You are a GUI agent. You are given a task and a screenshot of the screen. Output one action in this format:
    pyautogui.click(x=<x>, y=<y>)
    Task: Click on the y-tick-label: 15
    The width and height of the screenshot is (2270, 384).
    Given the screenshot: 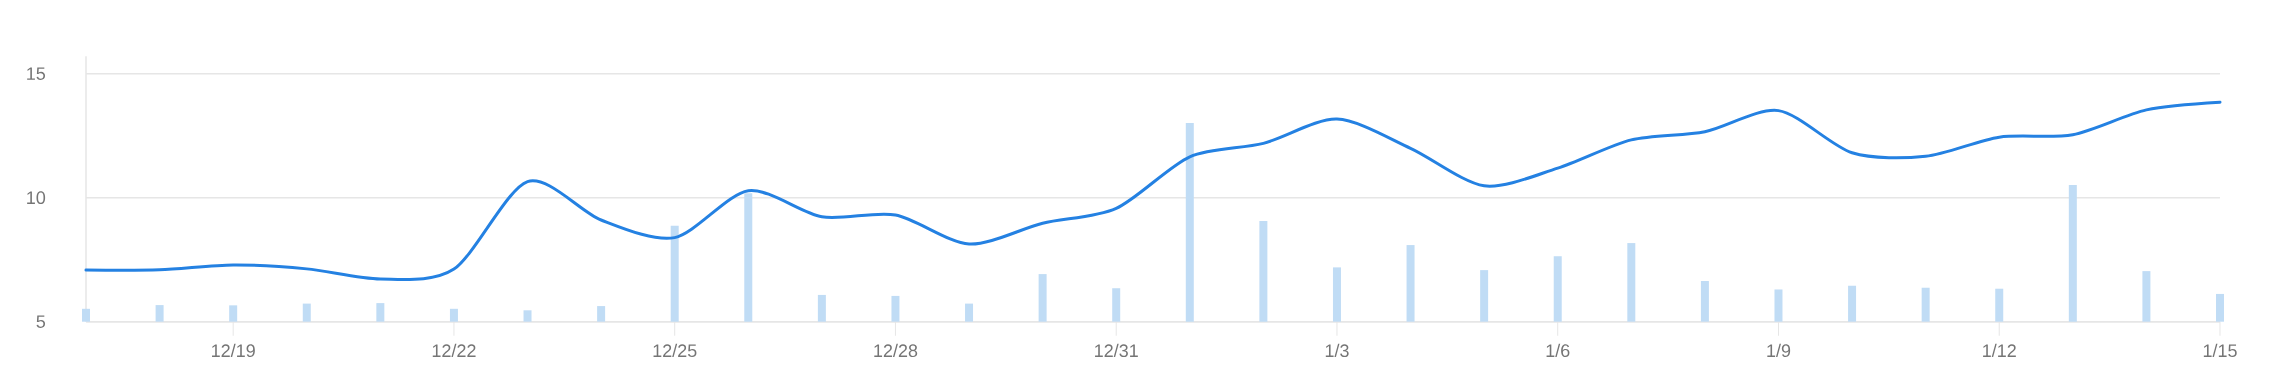 What is the action you would take?
    pyautogui.click(x=36, y=73)
    